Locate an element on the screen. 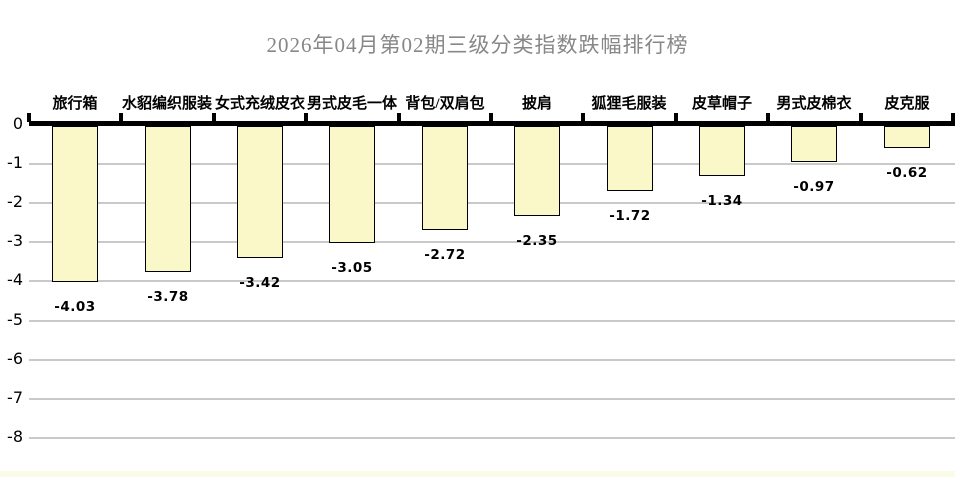  y-axis-tick-label: -1 is located at coordinates (15, 162).